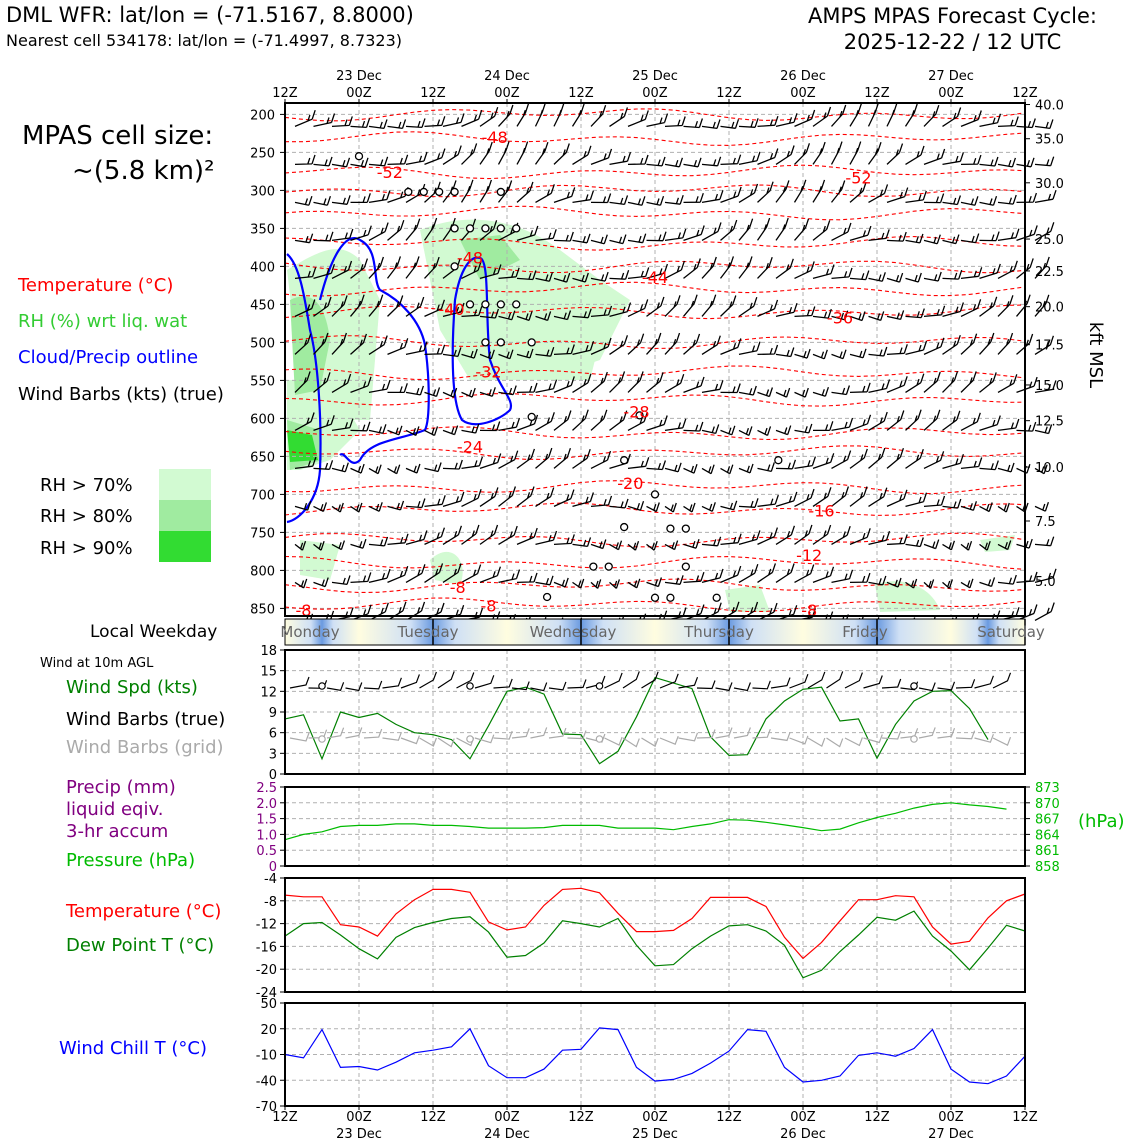 The width and height of the screenshot is (1140, 1140). What do you see at coordinates (599, 686) in the screenshot?
I see `wind-calm-marker` at bounding box center [599, 686].